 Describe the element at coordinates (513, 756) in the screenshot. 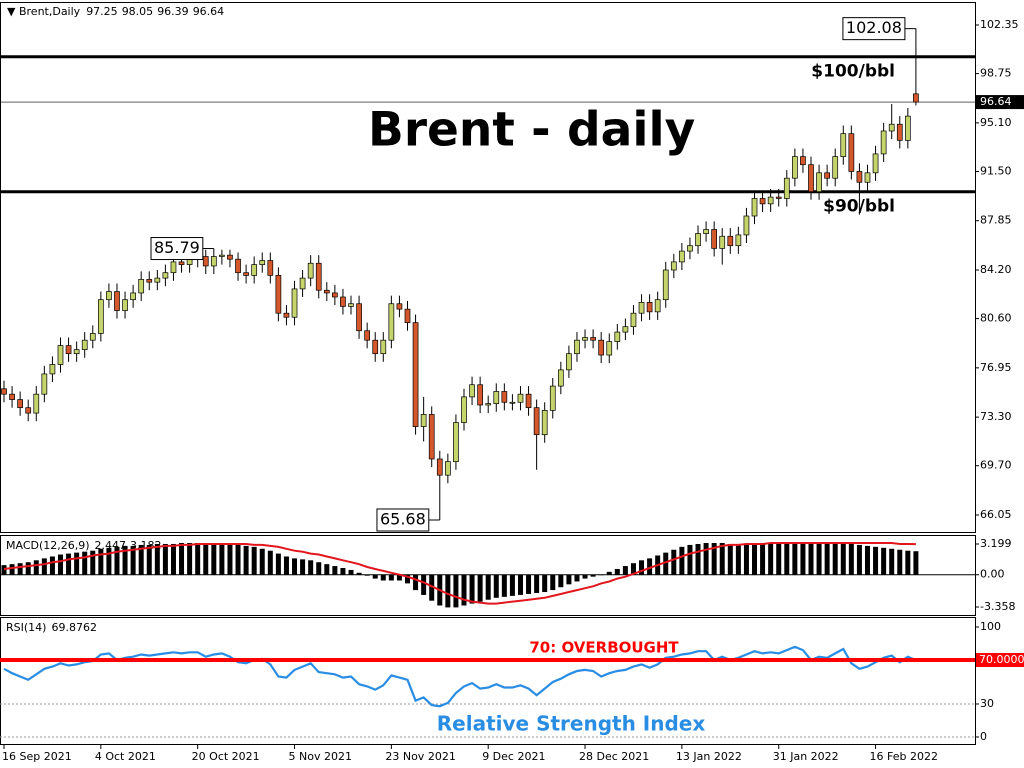

I see `x-tick-label: 9 Dec 2021` at that location.